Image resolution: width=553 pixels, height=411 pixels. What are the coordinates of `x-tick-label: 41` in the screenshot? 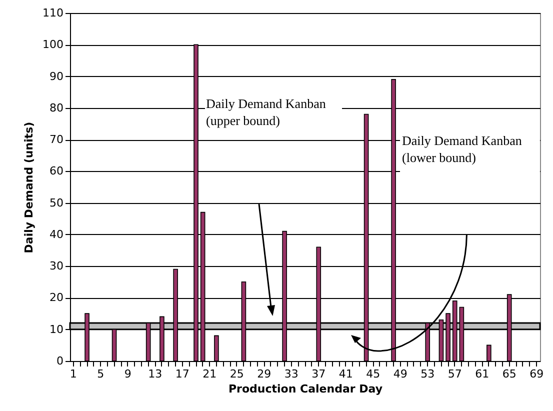 It's located at (345, 374).